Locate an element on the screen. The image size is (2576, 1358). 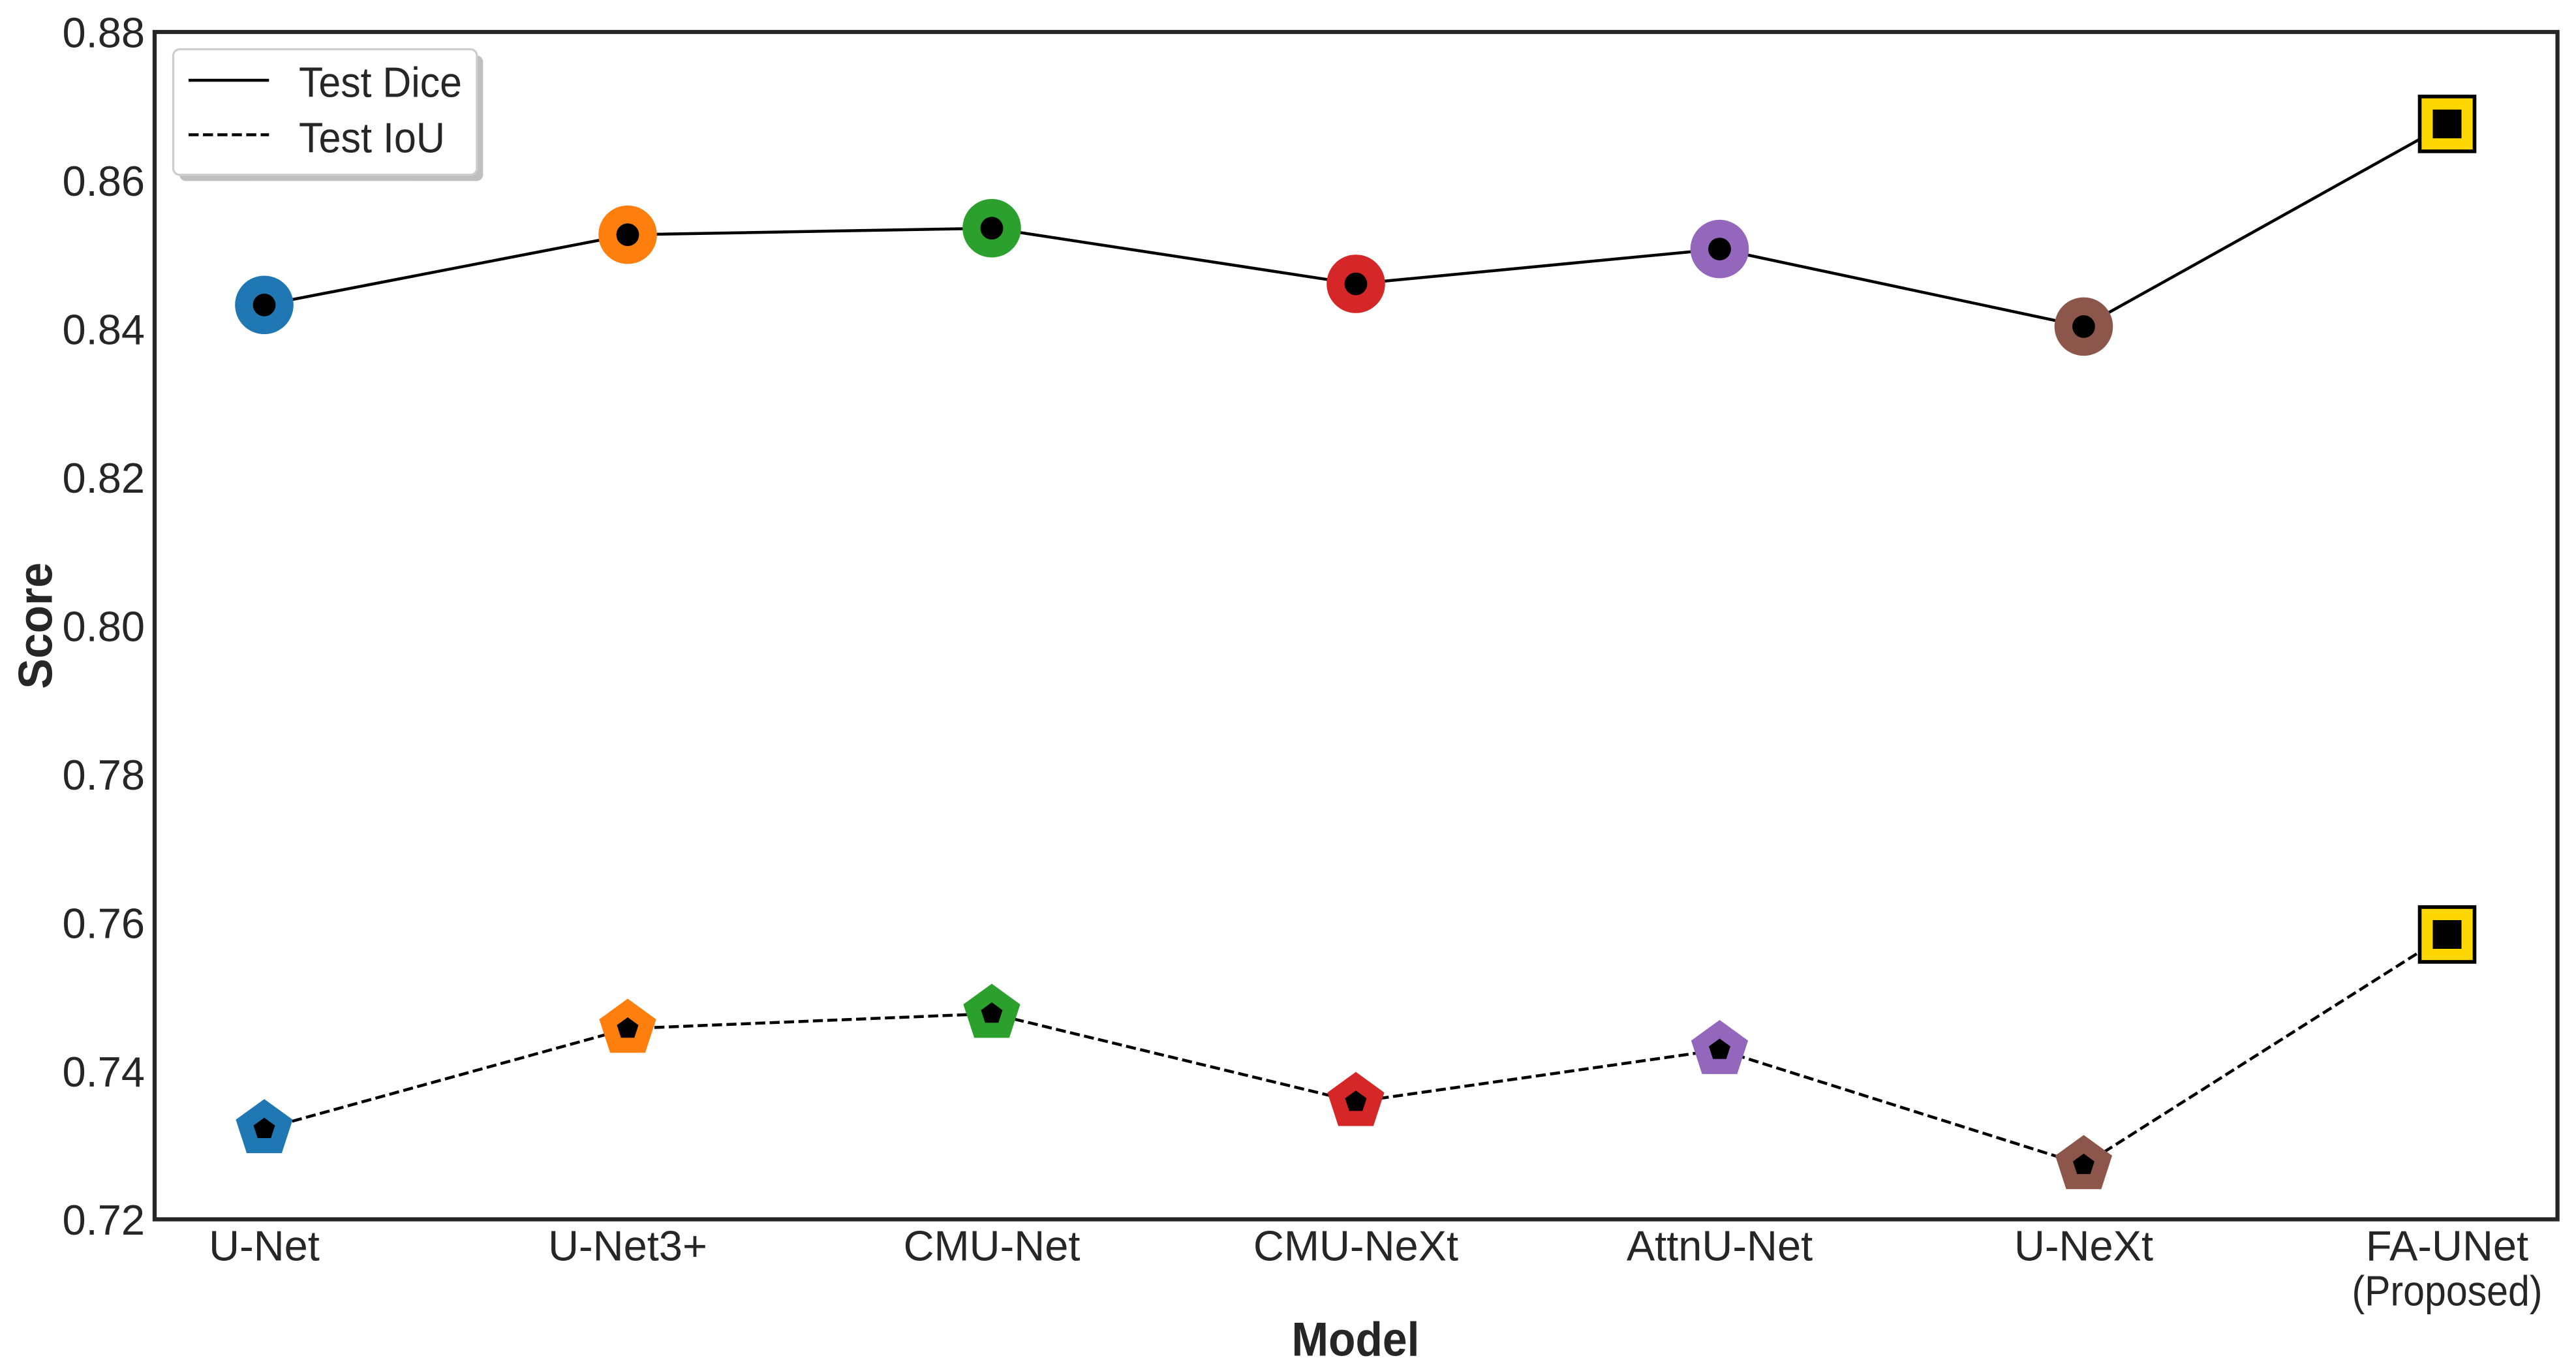
svg-text: 0.76 is located at coordinates (104, 923).